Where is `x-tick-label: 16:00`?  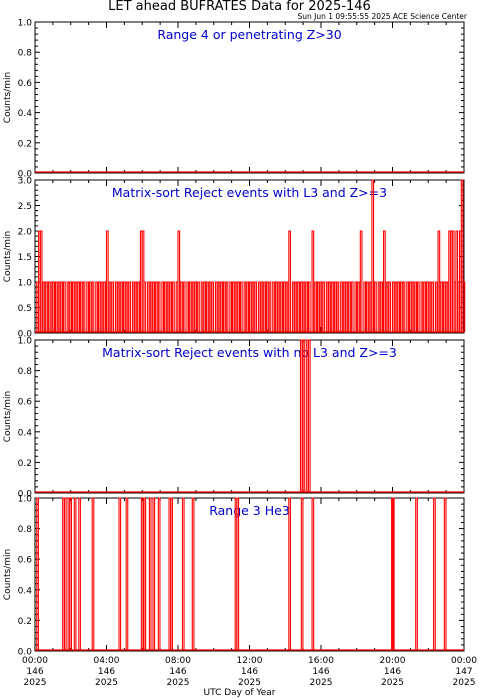
x-tick-label: 16:00 is located at coordinates (321, 661).